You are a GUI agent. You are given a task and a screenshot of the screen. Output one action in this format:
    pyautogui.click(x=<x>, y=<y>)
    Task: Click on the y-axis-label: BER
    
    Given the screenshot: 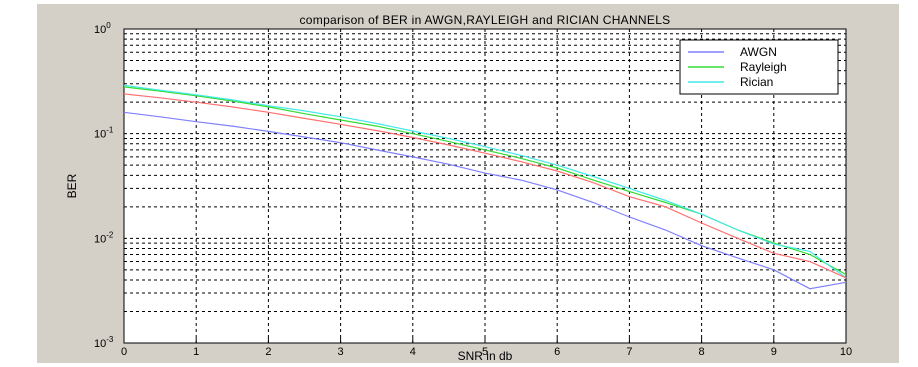 What is the action you would take?
    pyautogui.click(x=72, y=185)
    